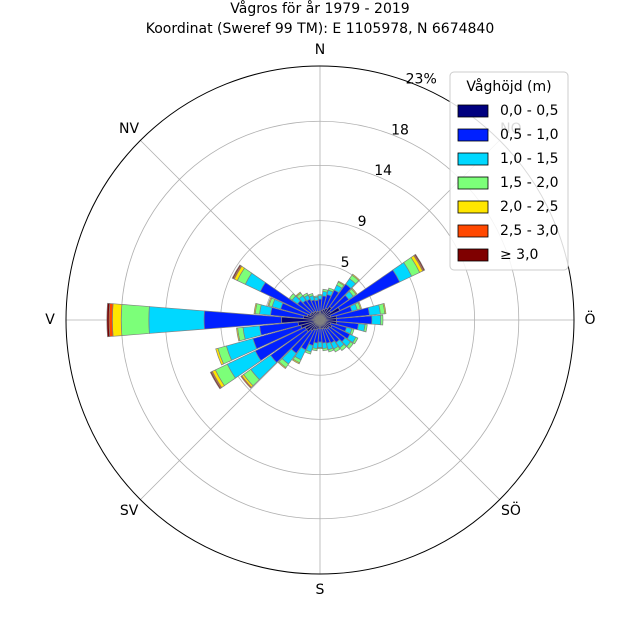 The height and width of the screenshot is (640, 640). Describe the element at coordinates (319, 8) in the screenshot. I see `chart-title: Vågros för år 1979 - 2019` at that location.